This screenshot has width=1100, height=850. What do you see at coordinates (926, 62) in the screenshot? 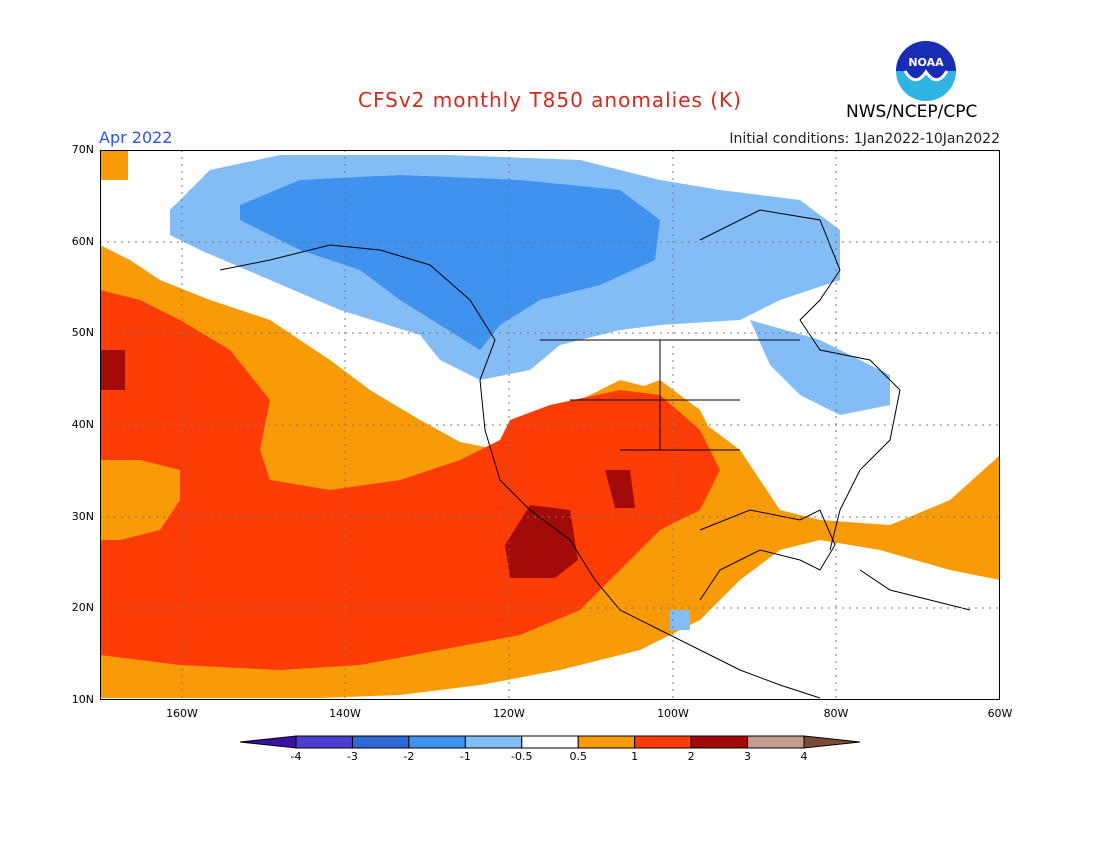
I see `logo-text: NOAA` at bounding box center [926, 62].